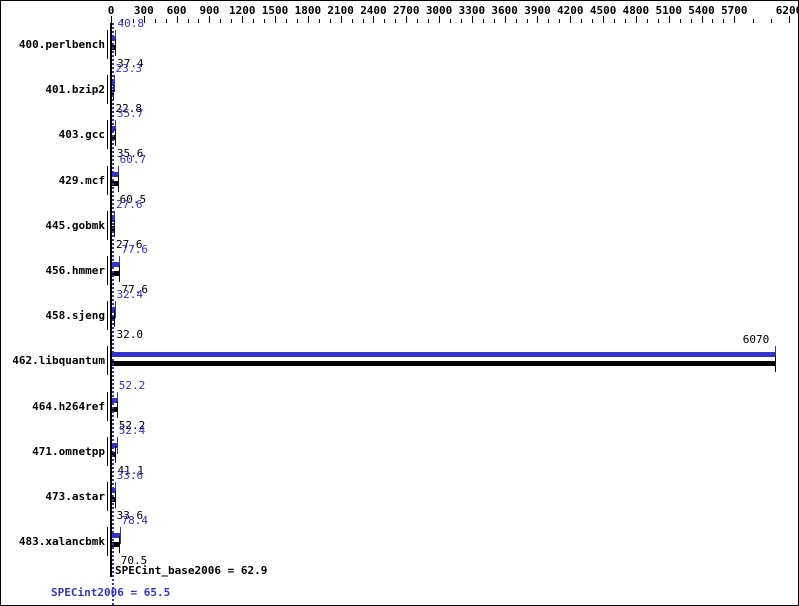 The image size is (799, 606). I want to click on x-axis-tick-label: 6200, so click(786, 10).